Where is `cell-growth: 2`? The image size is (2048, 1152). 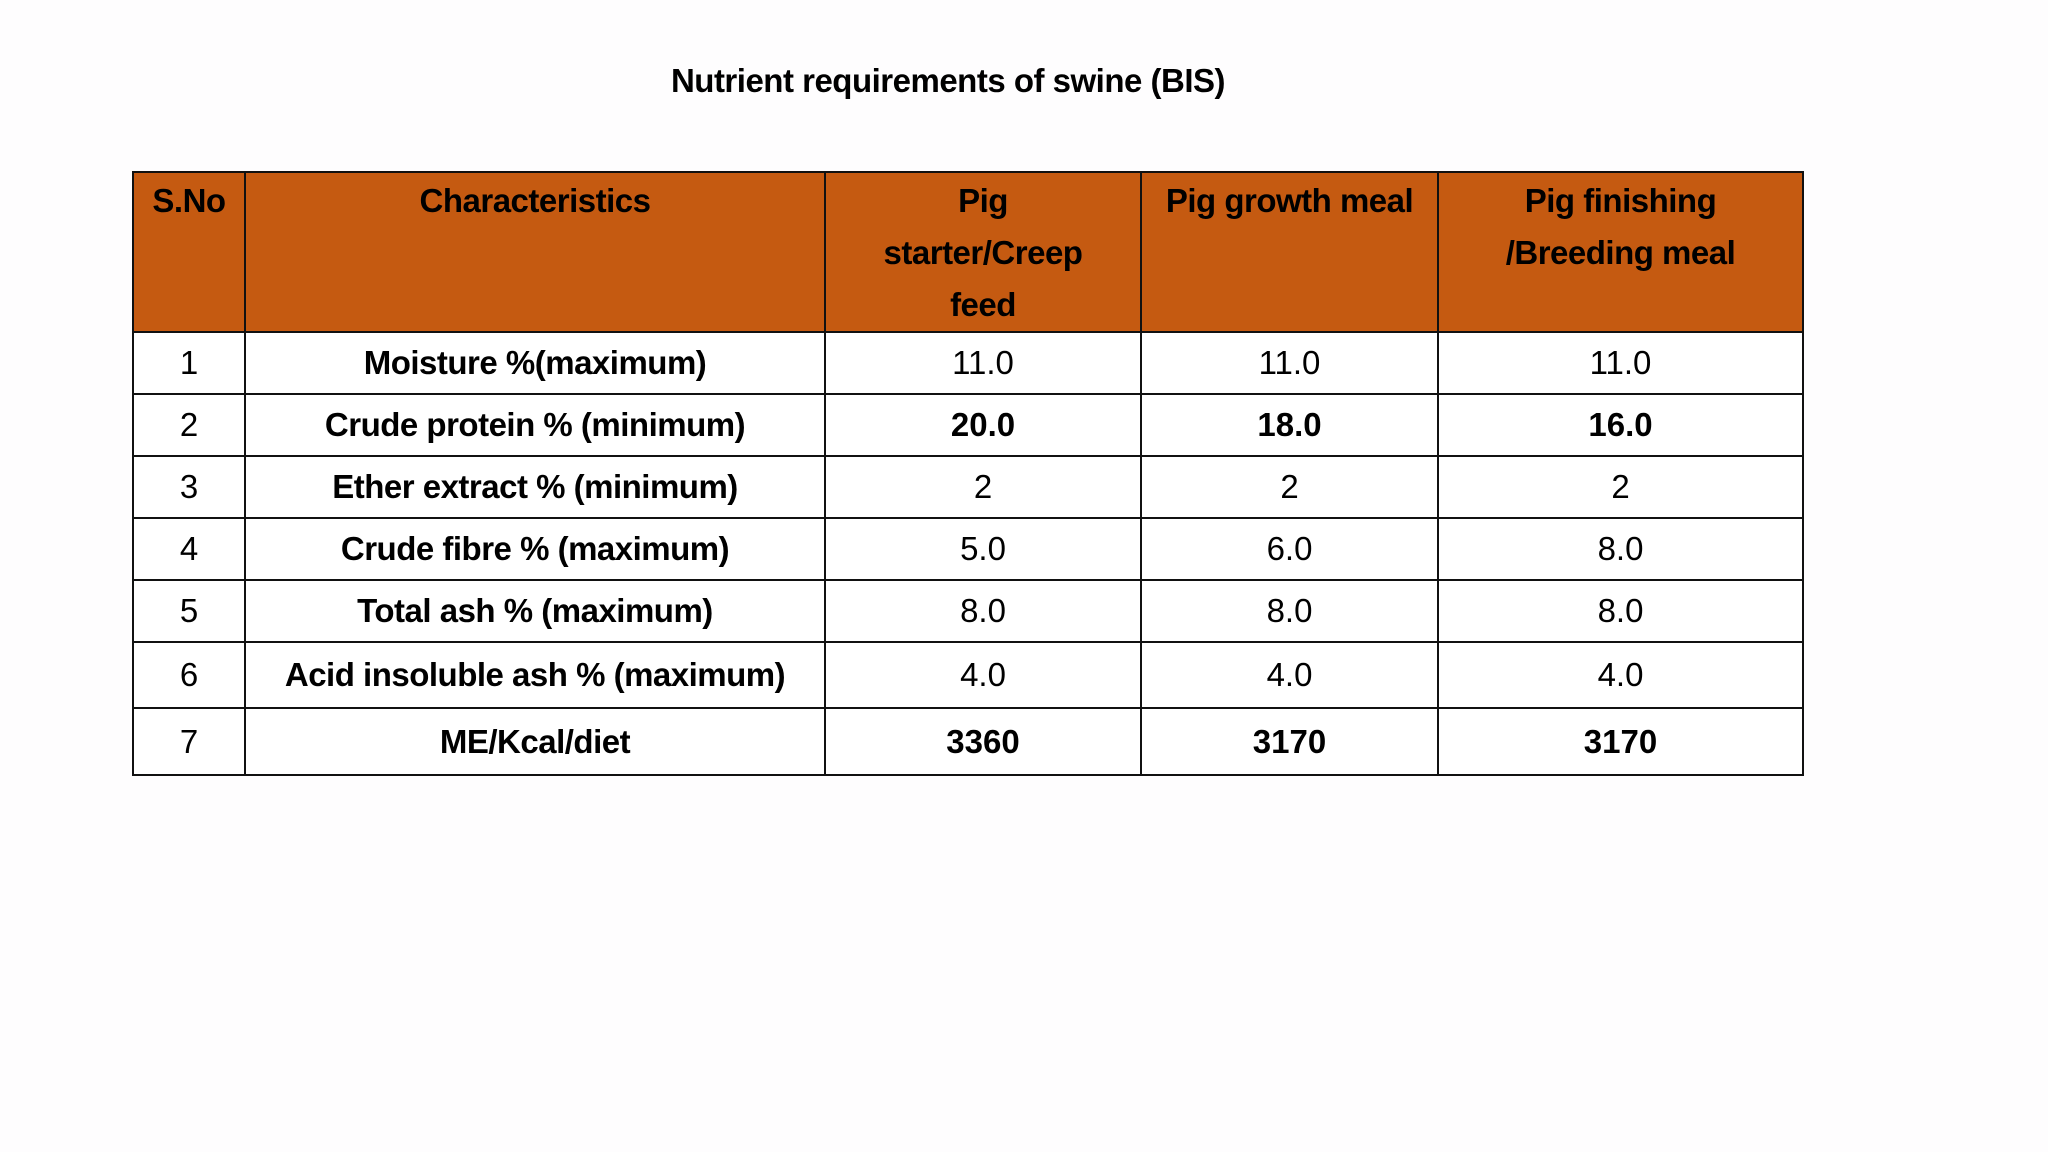
cell-growth: 2 is located at coordinates (1289, 487).